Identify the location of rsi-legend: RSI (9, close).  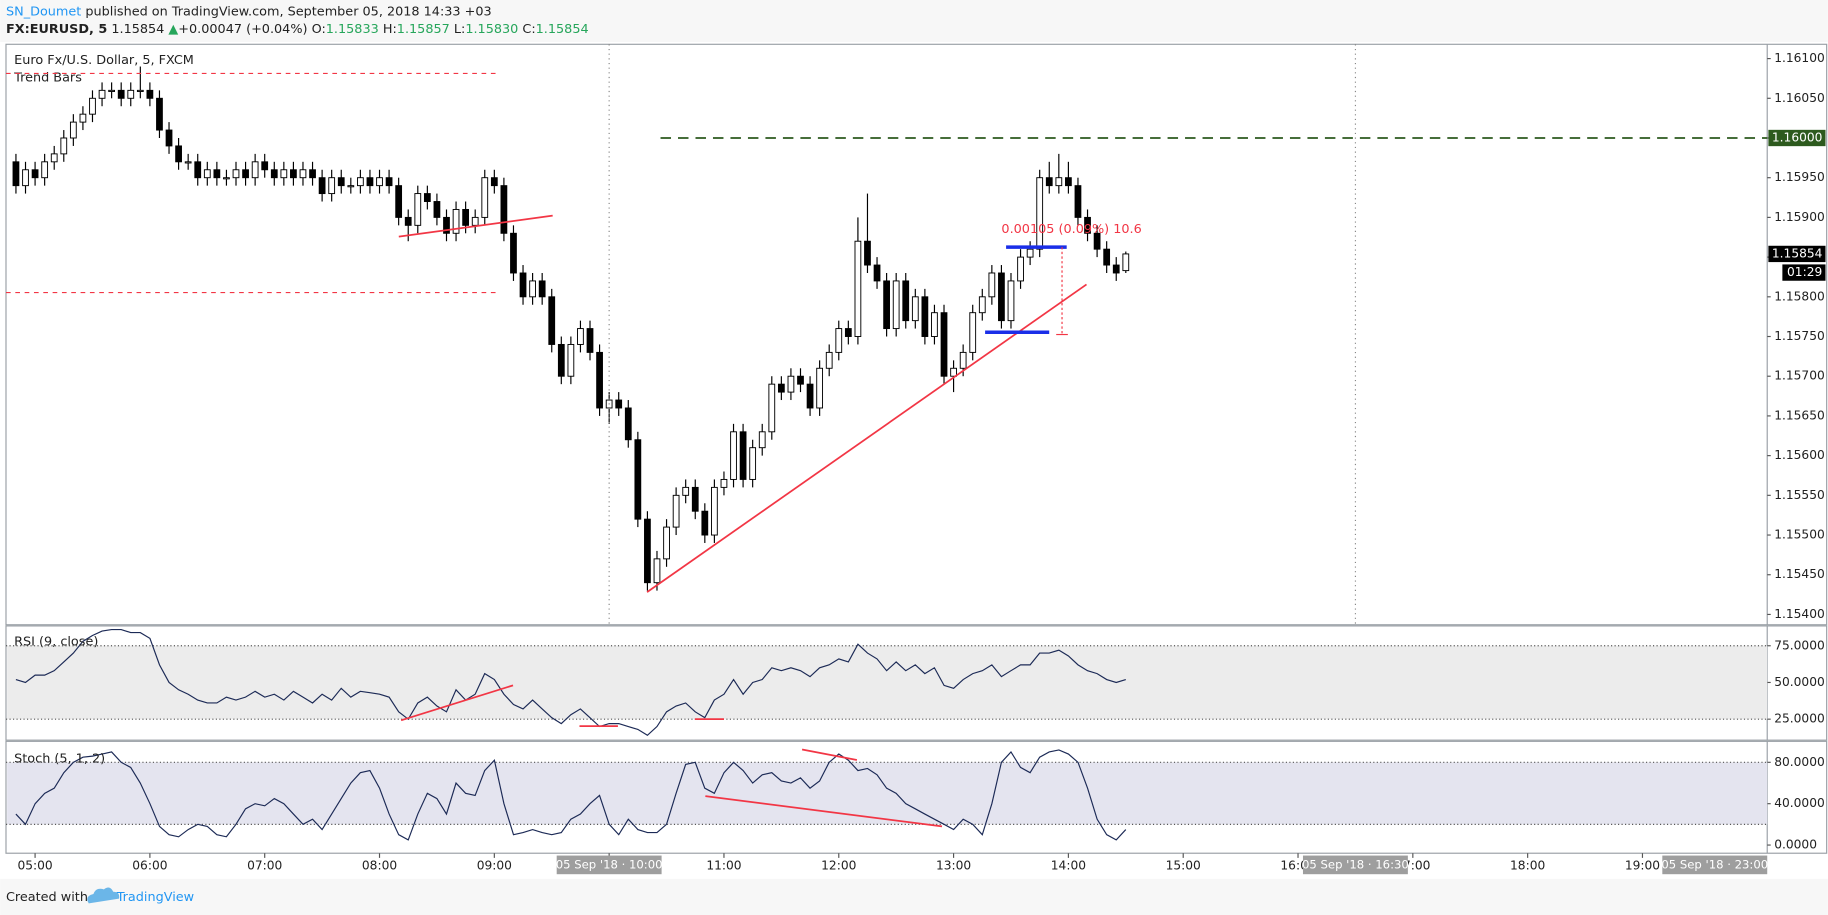
(56, 642).